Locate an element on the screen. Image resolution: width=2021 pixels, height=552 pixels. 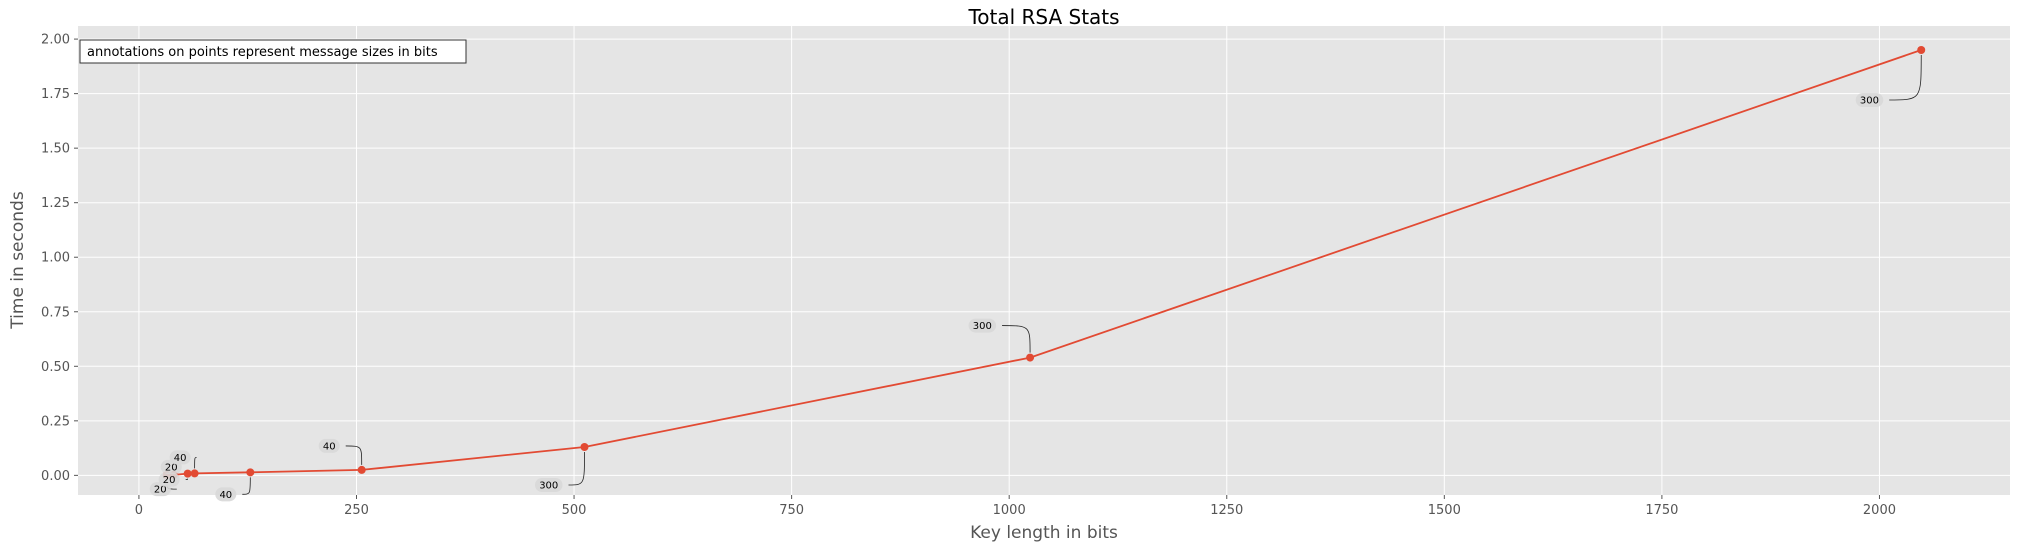
y-axis-label: Time in seconds is located at coordinates (18, 260).